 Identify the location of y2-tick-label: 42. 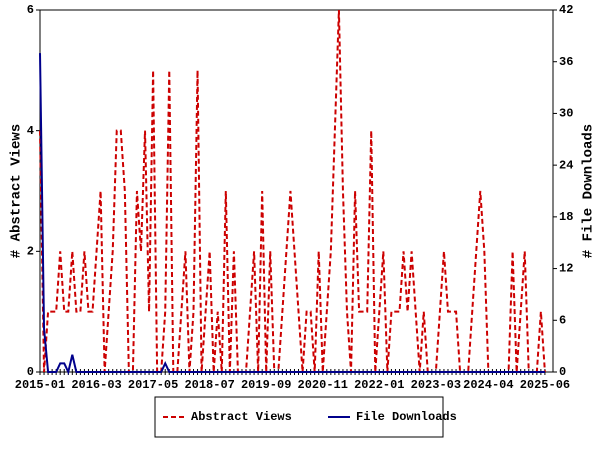
(566, 10).